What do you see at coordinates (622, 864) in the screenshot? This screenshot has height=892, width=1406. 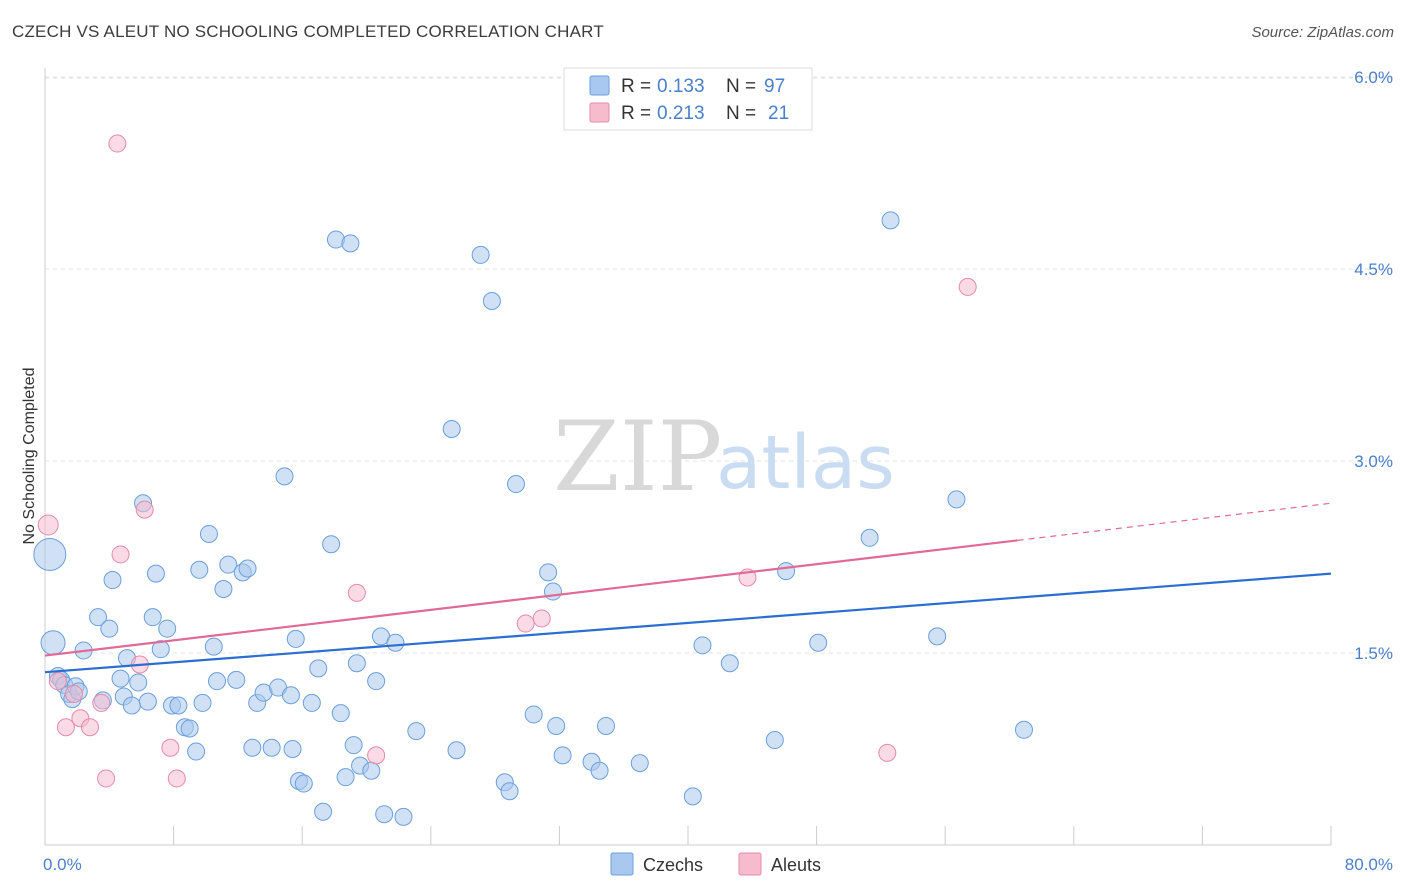 I see `bottom-legend-czech-swatch` at bounding box center [622, 864].